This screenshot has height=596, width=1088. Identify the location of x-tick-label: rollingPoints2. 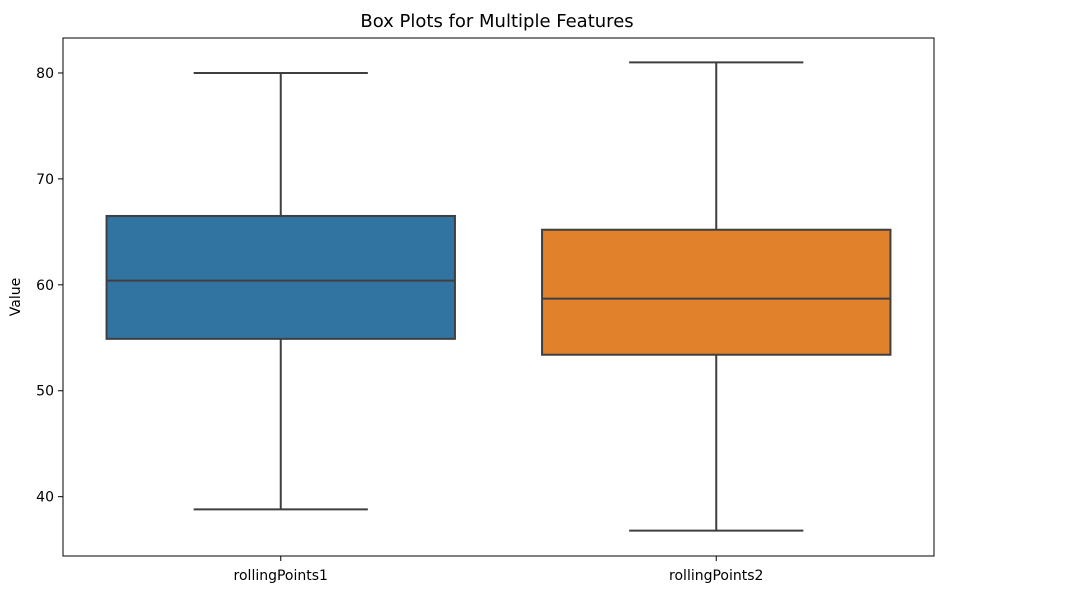
(716, 576).